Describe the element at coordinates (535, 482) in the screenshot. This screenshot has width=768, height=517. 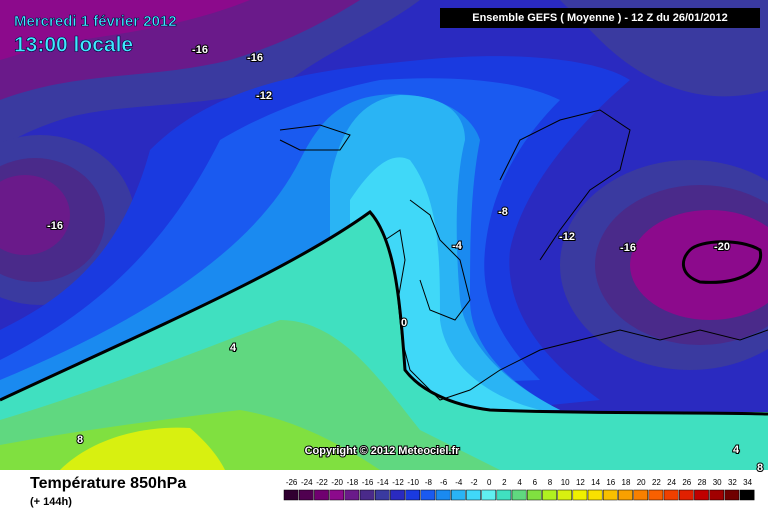
I see `scale-label: 6` at that location.